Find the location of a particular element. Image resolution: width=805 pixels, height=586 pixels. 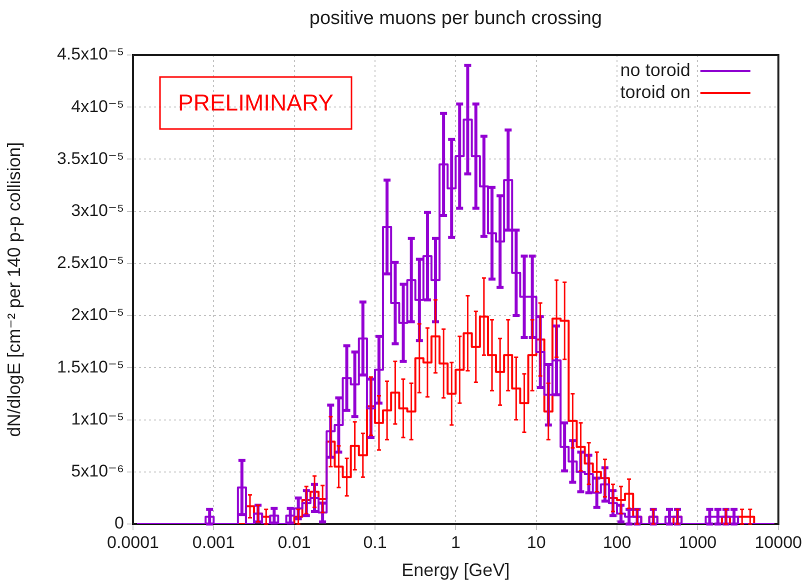

x-tick-label: 1000 is located at coordinates (697, 542).